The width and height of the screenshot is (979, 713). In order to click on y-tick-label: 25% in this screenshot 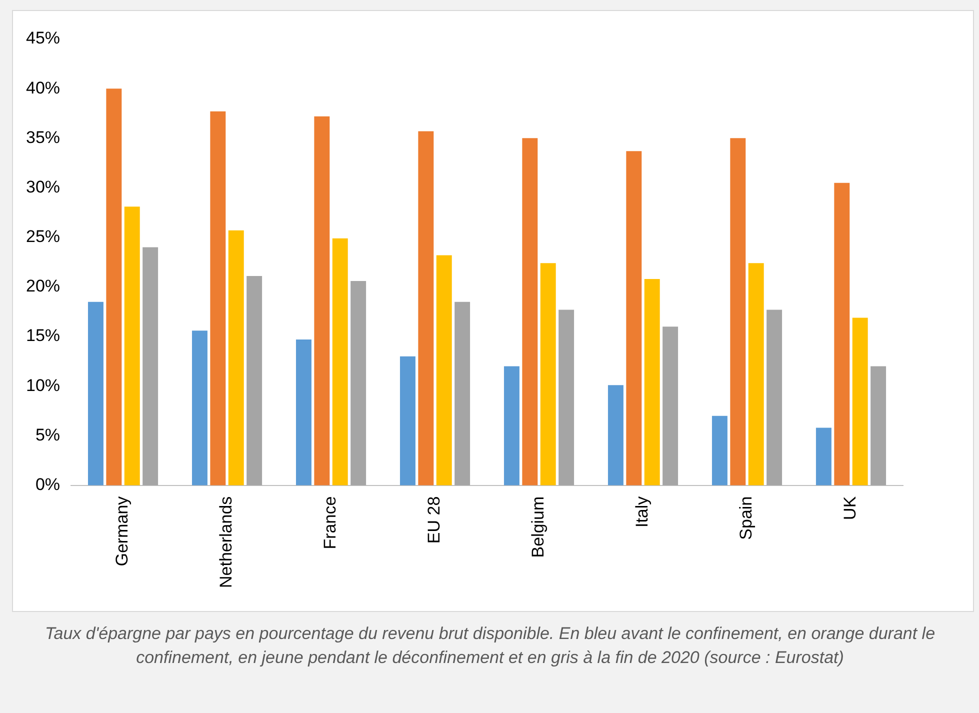, I will do `click(43, 236)`.